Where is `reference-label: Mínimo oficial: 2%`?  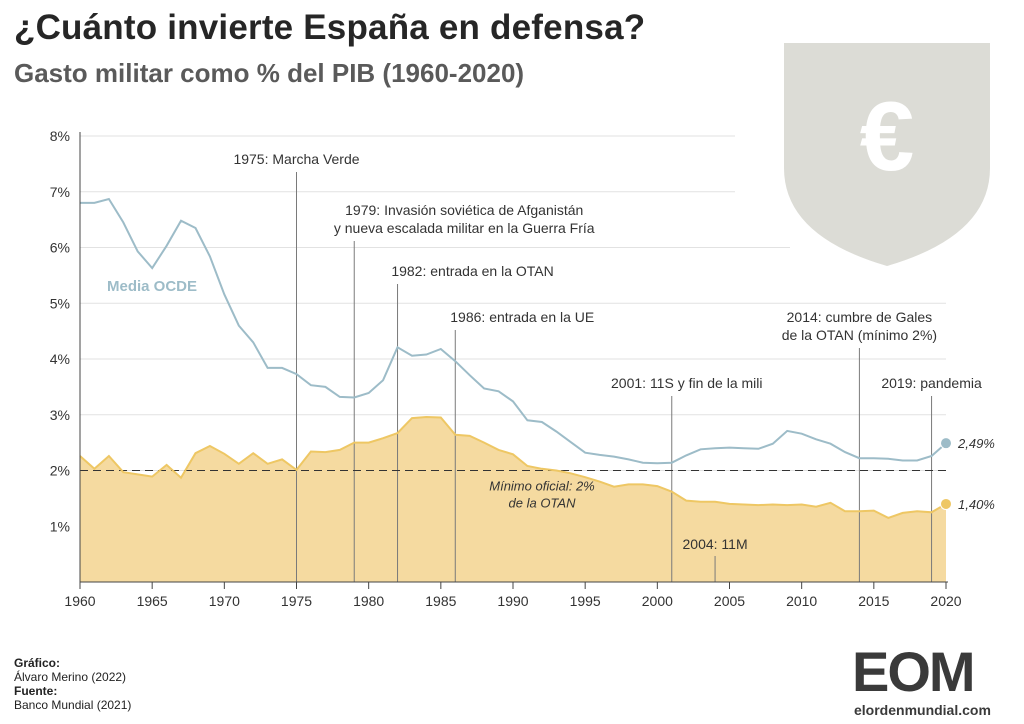
reference-label: Mínimo oficial: 2% is located at coordinates (541, 486).